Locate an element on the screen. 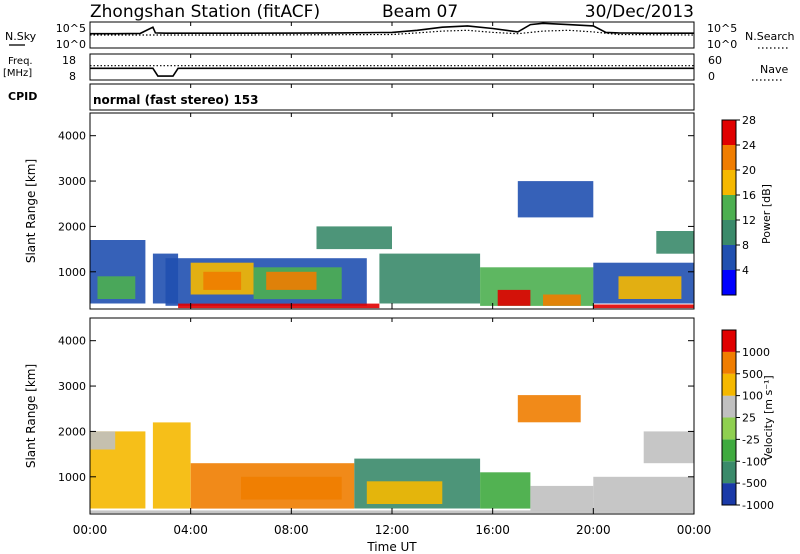  frequency-panel: Freq. [MHz] 18 8 60 0 Nave is located at coordinates (395, 68).